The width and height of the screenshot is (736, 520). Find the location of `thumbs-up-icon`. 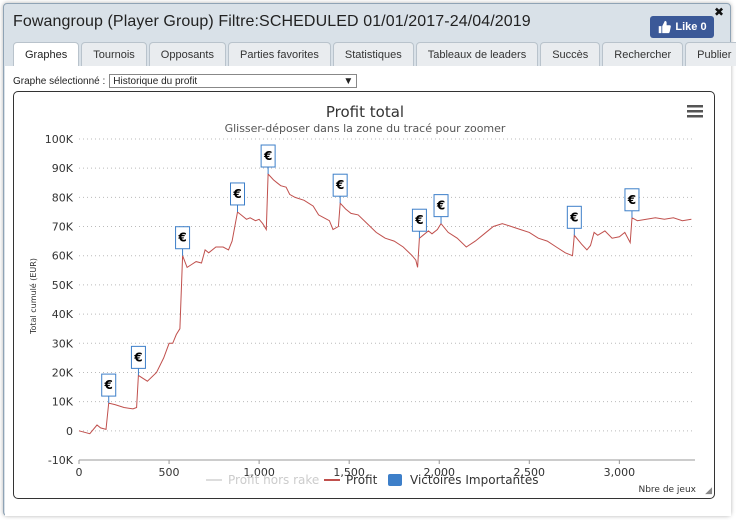

thumbs-up-icon is located at coordinates (665, 27).